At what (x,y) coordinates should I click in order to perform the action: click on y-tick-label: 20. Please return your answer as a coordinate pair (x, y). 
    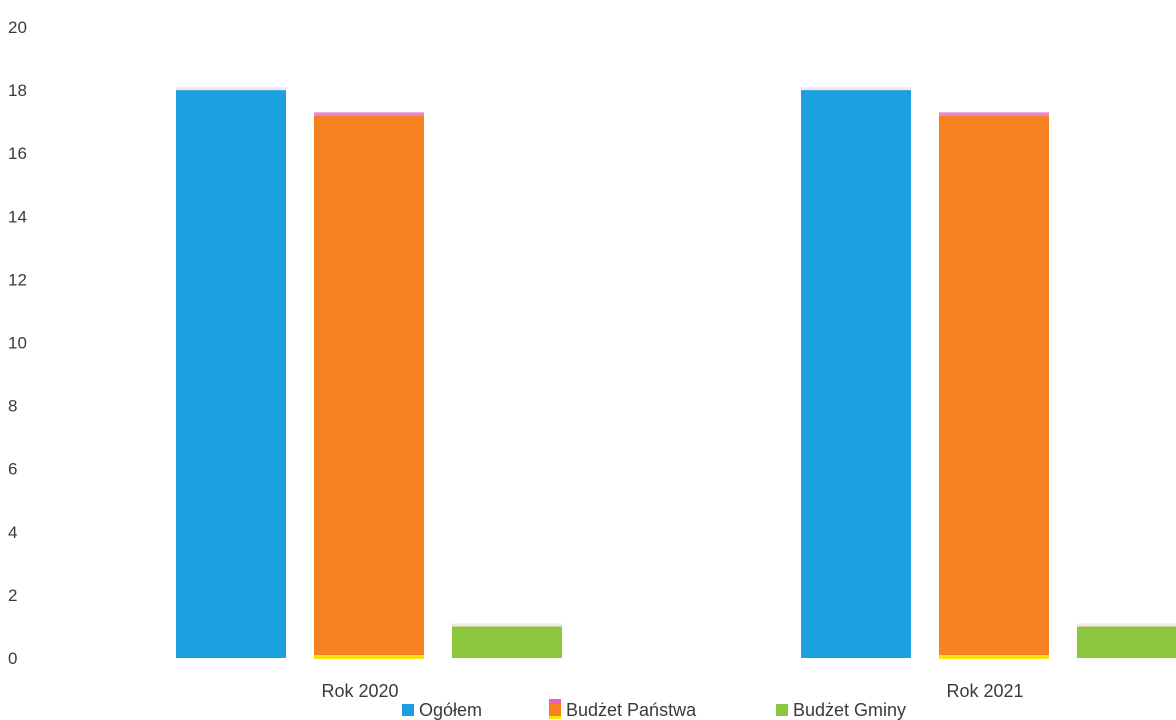
    Looking at the image, I should click on (17, 27).